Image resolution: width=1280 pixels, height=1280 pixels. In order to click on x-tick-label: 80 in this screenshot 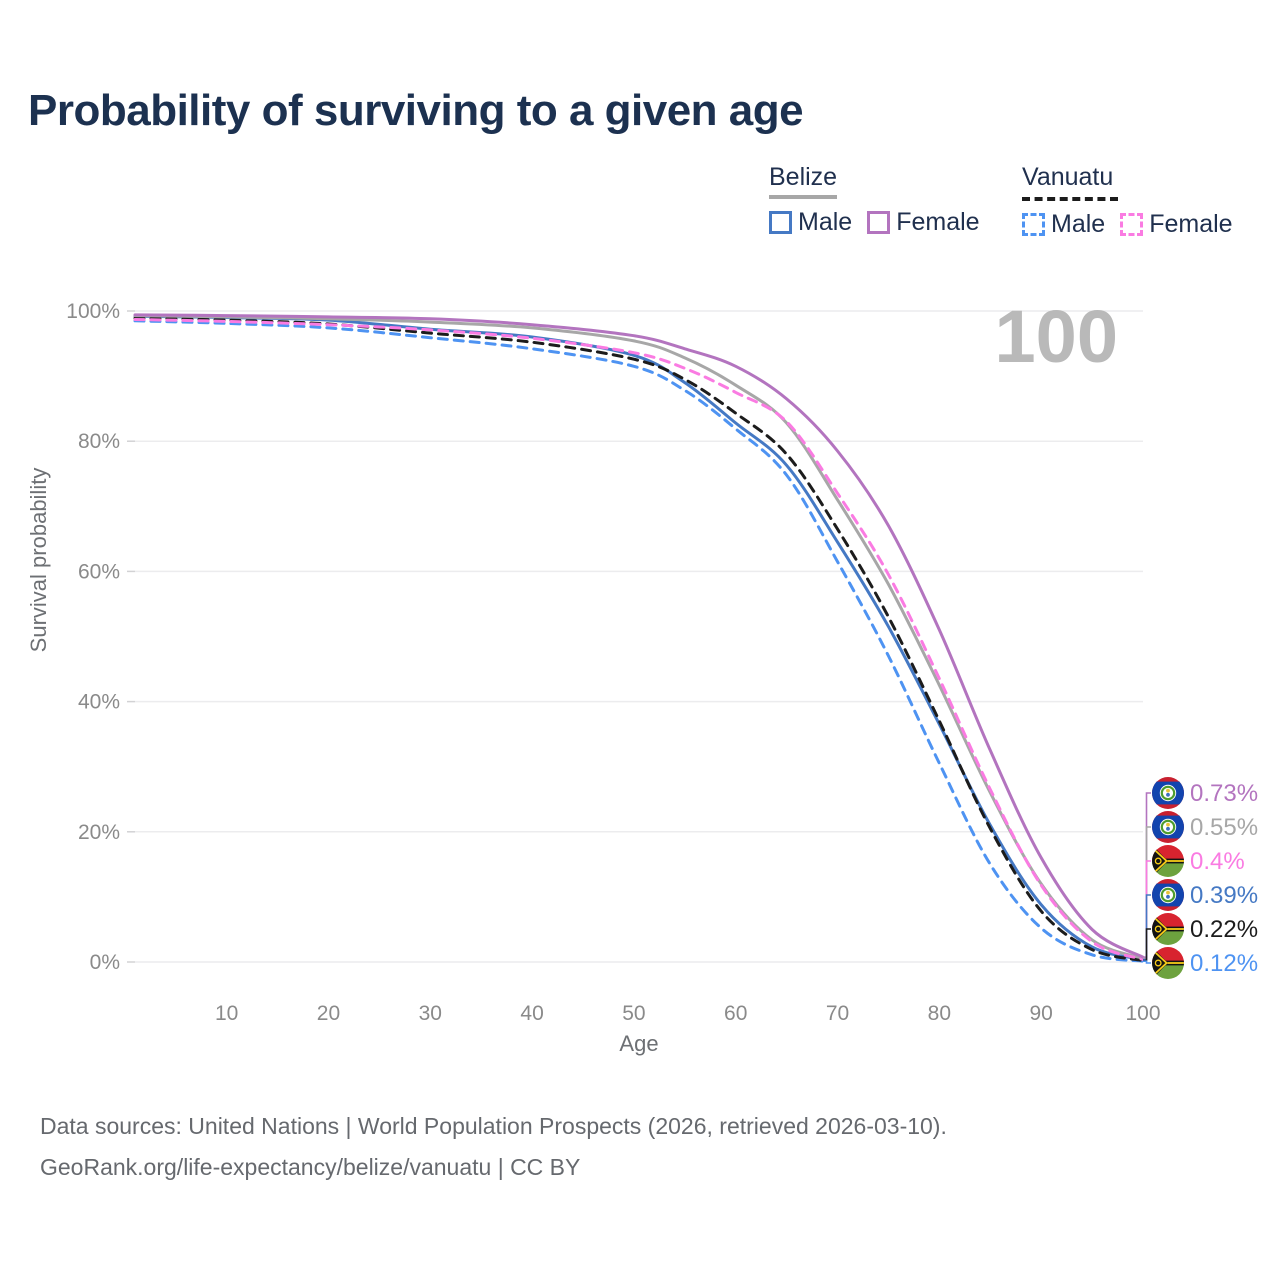, I will do `click(939, 1013)`.